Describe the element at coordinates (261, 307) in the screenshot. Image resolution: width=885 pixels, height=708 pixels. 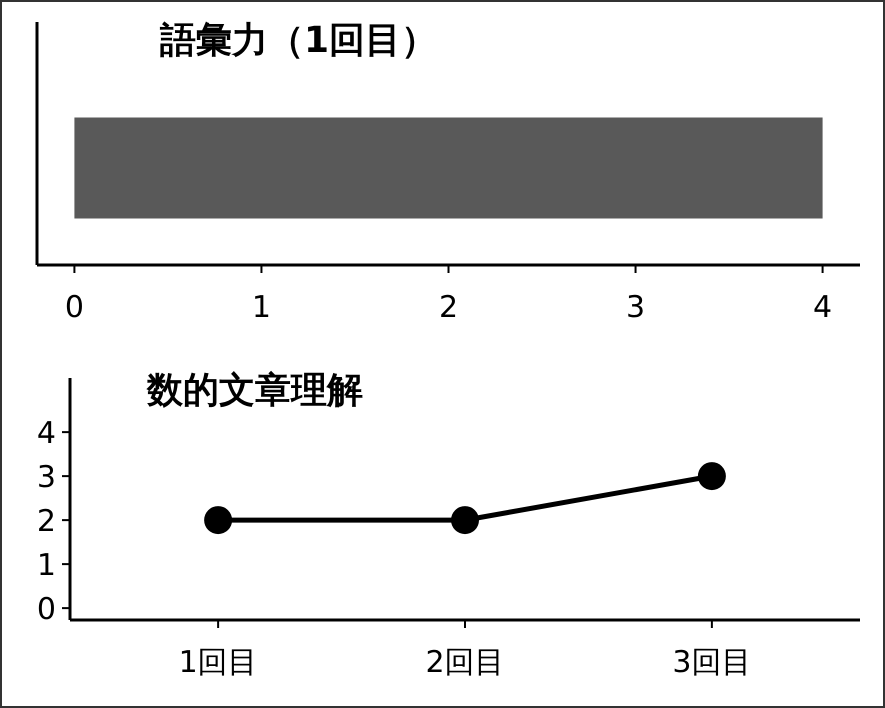
I see `x-tick-label: 1` at that location.